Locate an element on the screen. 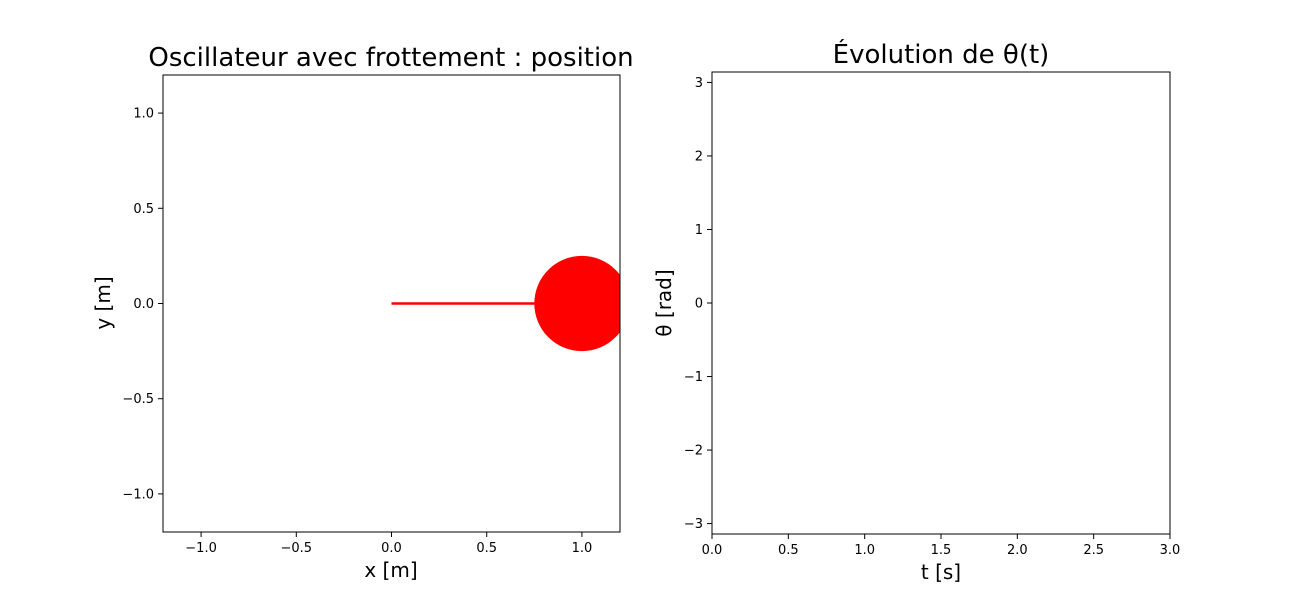  position-x-tick-label: 1.0 is located at coordinates (582, 548).